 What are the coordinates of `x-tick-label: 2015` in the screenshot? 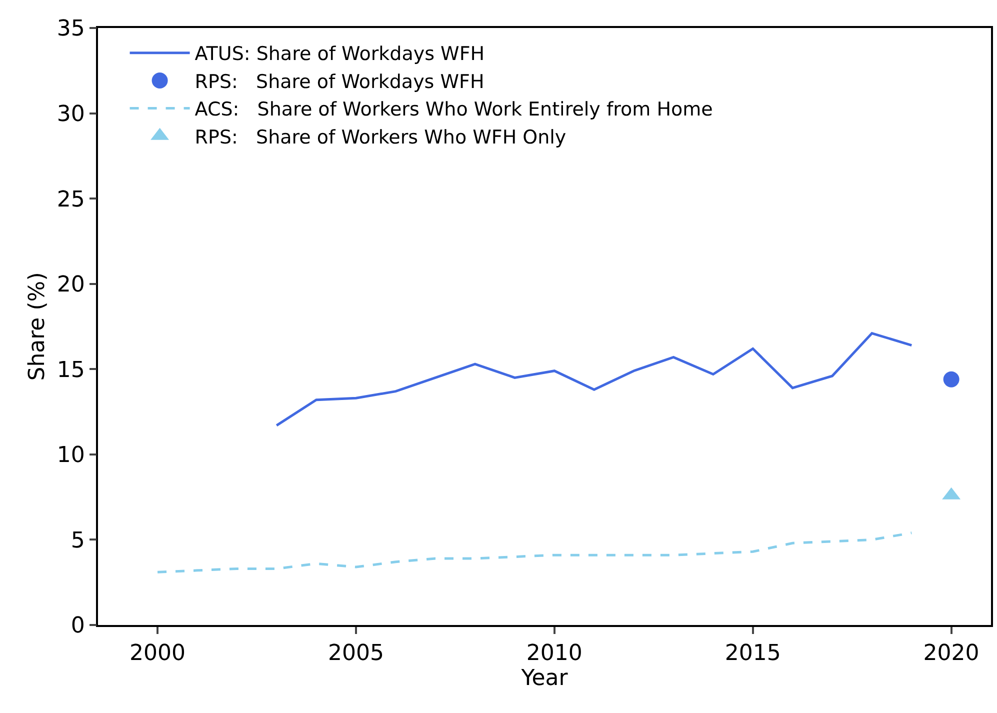 It's located at (752, 653).